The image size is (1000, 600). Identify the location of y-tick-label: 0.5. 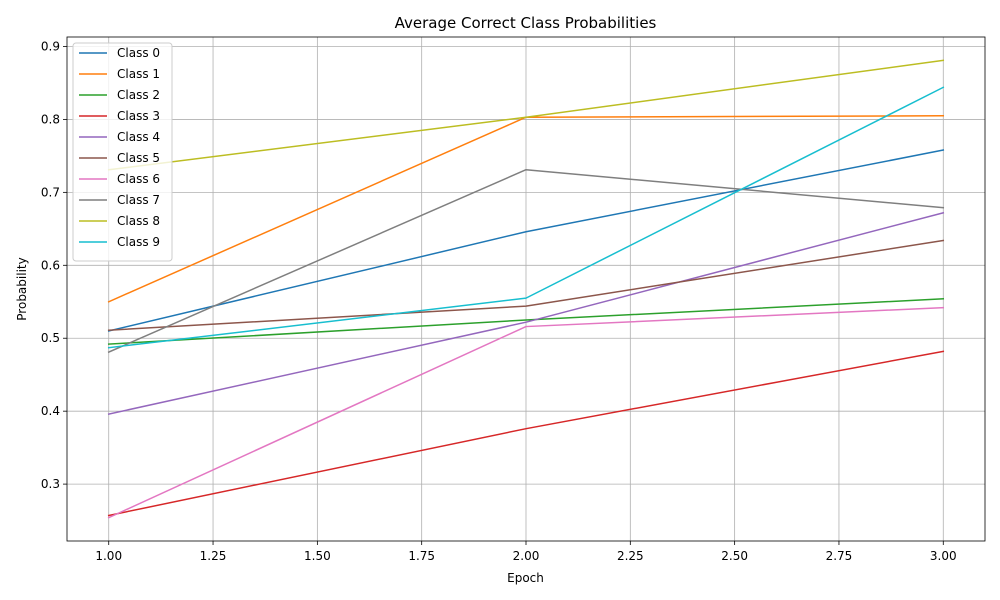
(50, 338).